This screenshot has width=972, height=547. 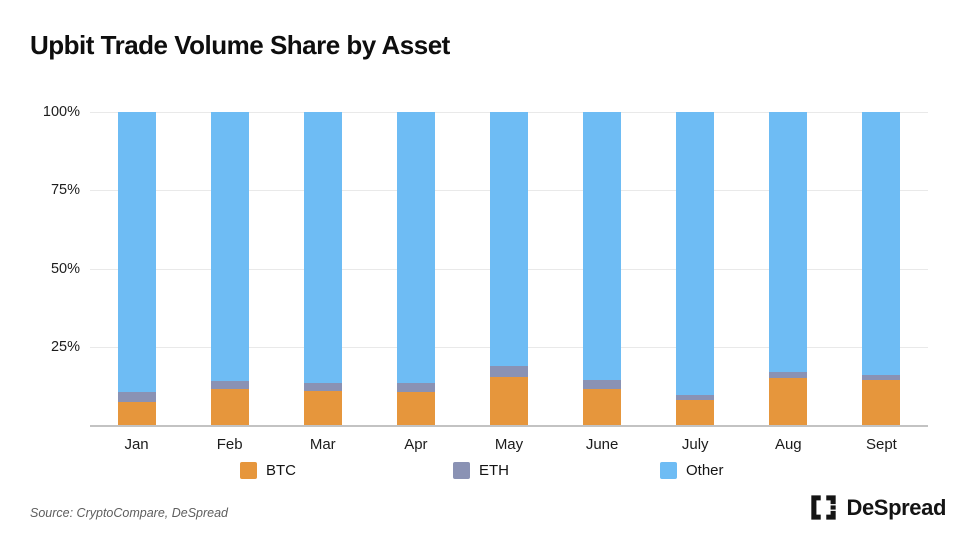 I want to click on x-tick-label-aug: Aug, so click(x=788, y=444).